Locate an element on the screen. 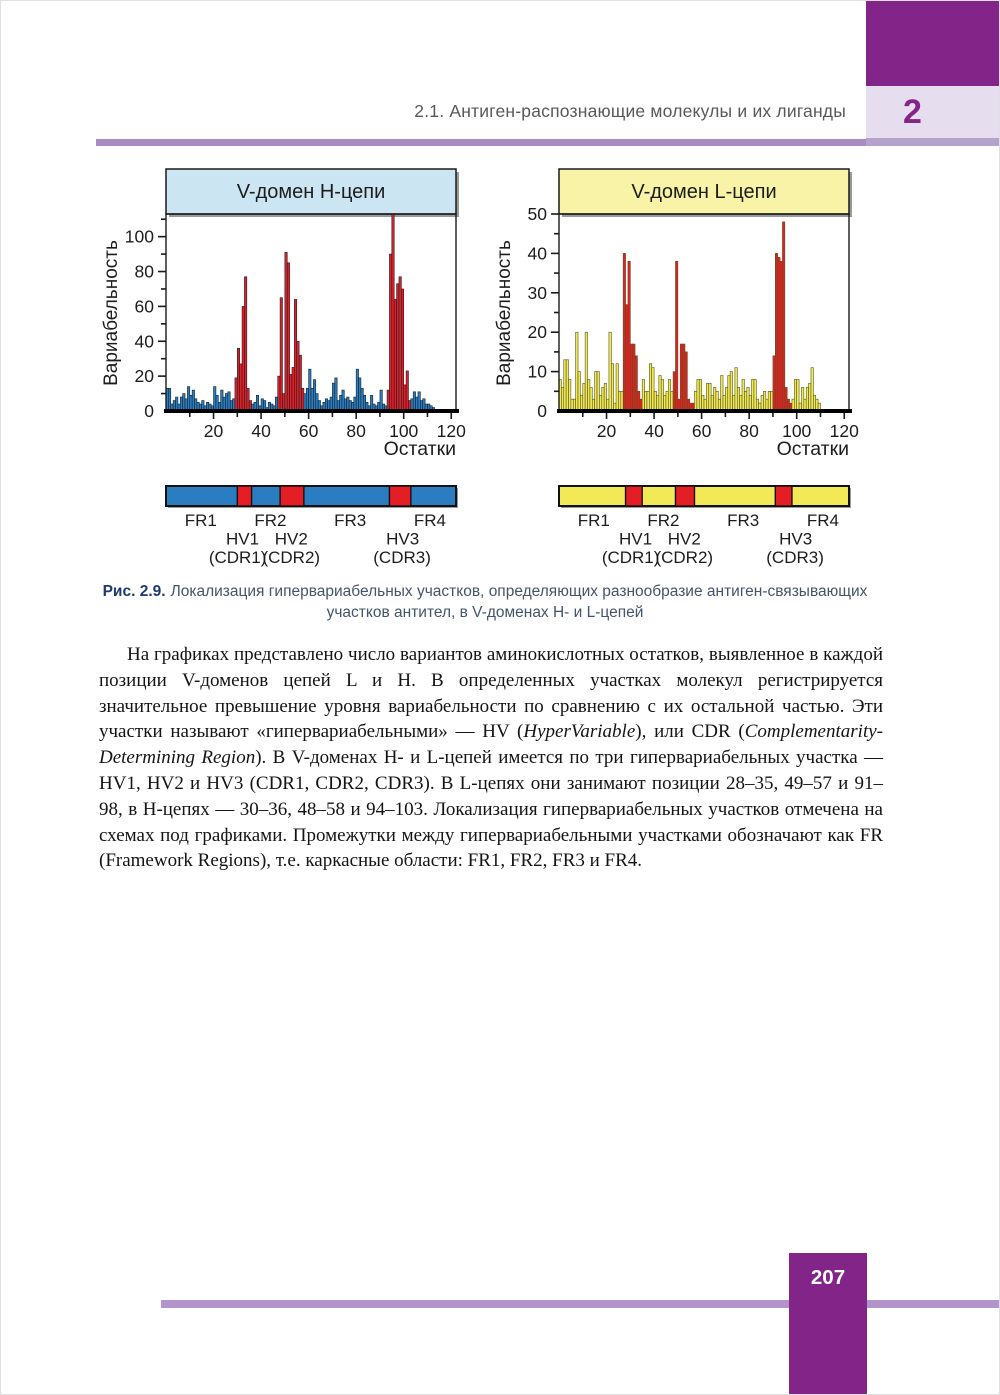  h-chain-domain-map: FR1 FR2 FR3 FR4 HV1 HV2 HV3 (CDR1)(CDR2) (CDR3) is located at coordinates (311, 526).